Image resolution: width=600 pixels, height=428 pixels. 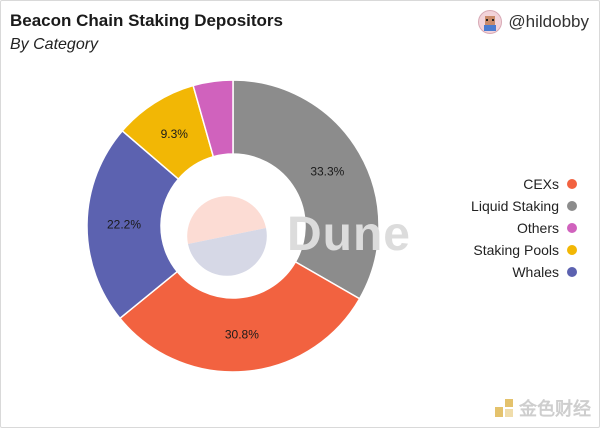 What do you see at coordinates (516, 250) in the screenshot?
I see `legend-label: Staking Pools` at bounding box center [516, 250].